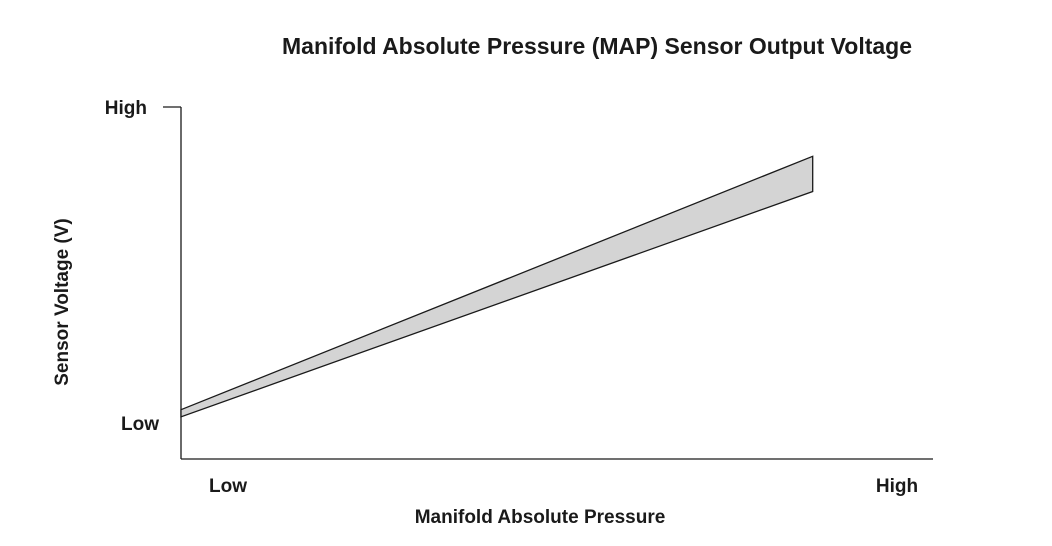  I want to click on x-tick-label-low: Low, so click(228, 486).